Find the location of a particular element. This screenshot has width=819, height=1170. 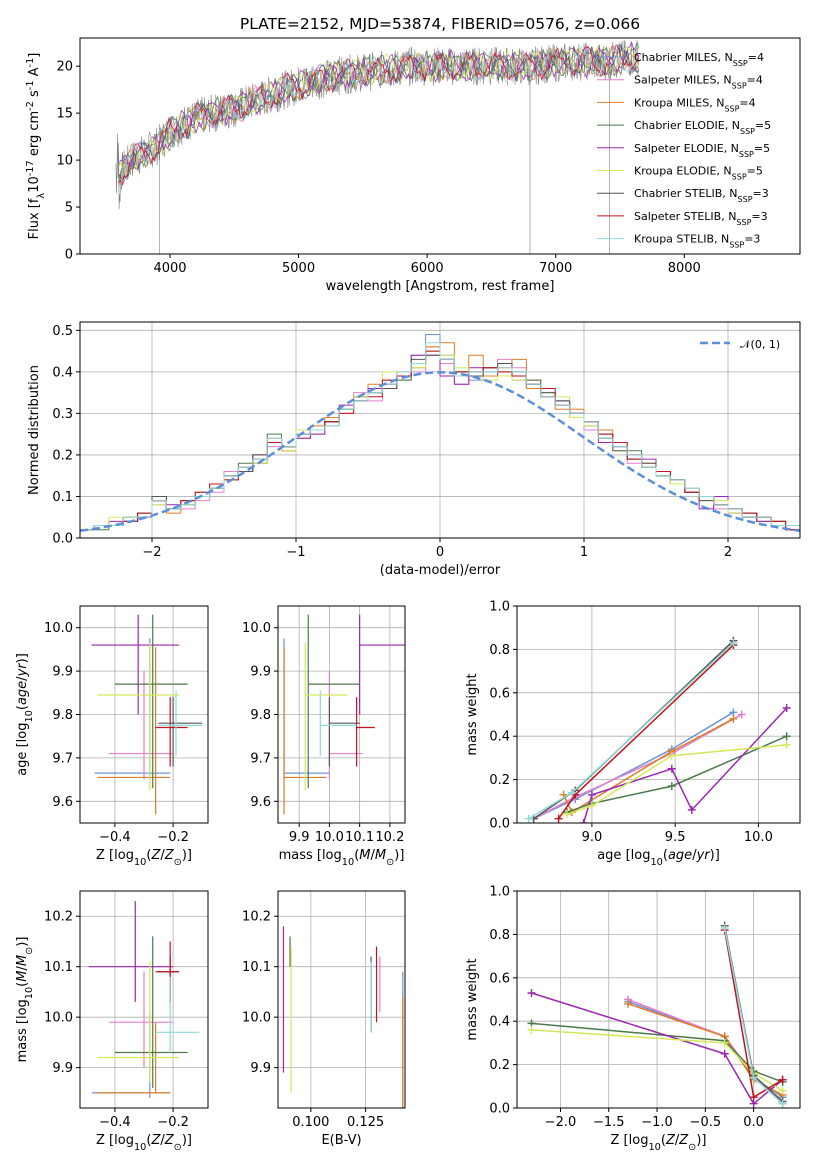

legend-label: Chabrier STELIB, NSSP=3 is located at coordinates (701, 195).